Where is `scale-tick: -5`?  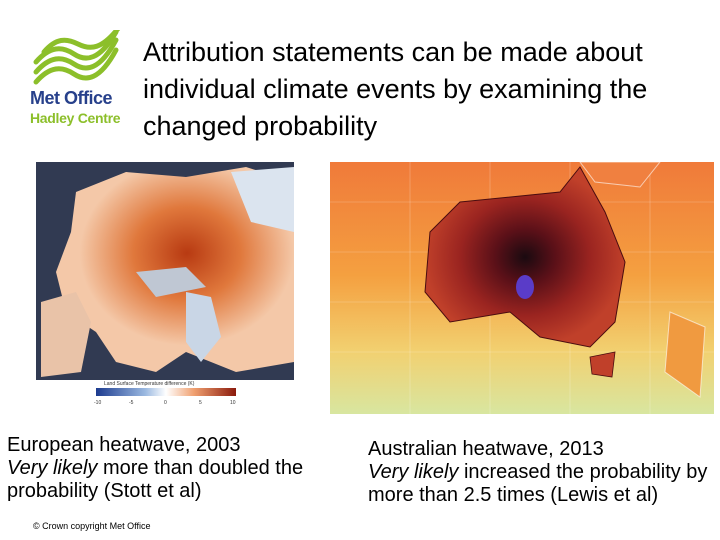 scale-tick: -5 is located at coordinates (131, 403).